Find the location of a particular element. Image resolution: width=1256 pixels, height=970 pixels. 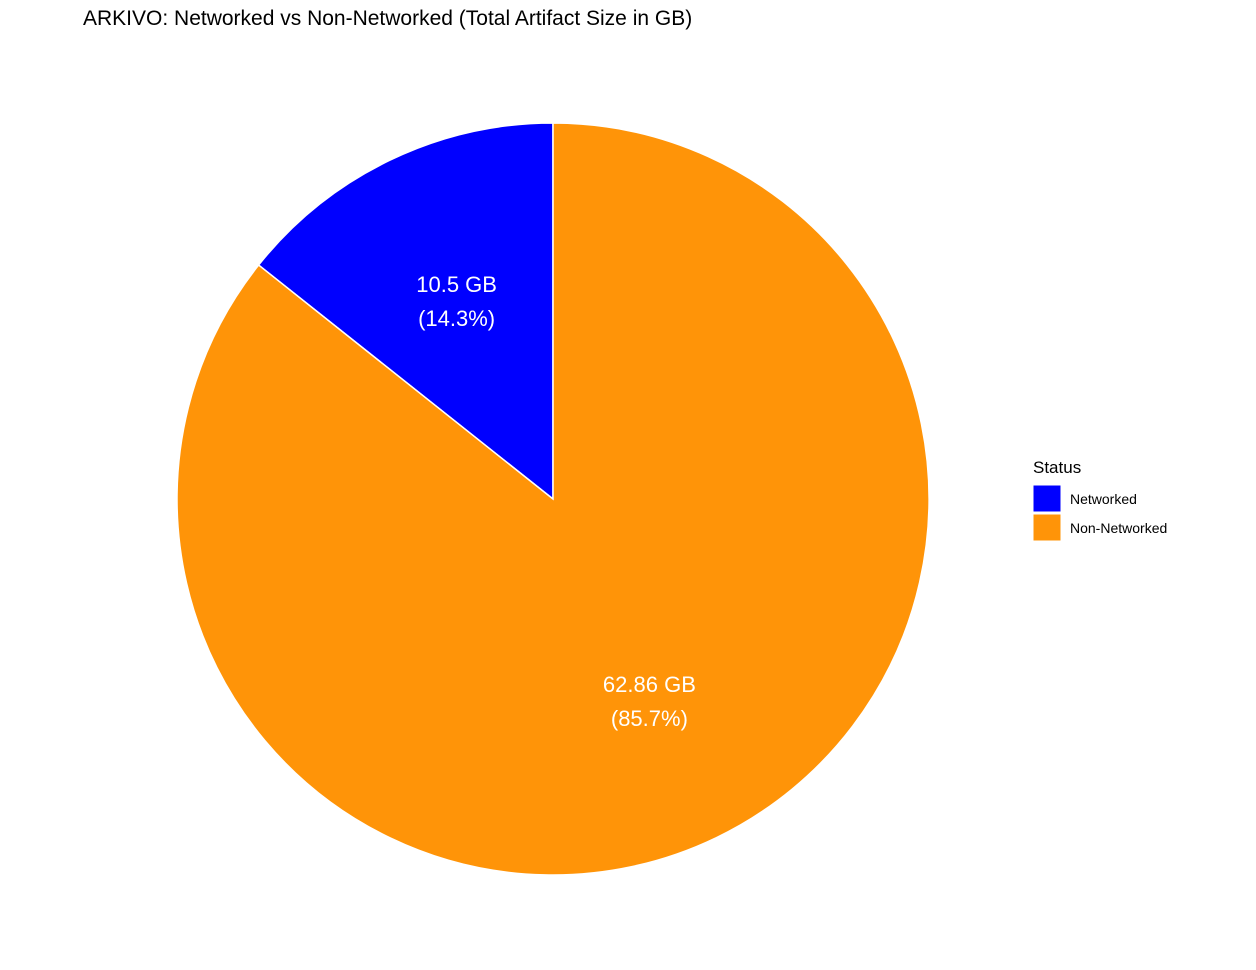

pie-slice-labels: 10.5 GB (14.3%) 62.86 GB (85.7%) is located at coordinates (556, 501).